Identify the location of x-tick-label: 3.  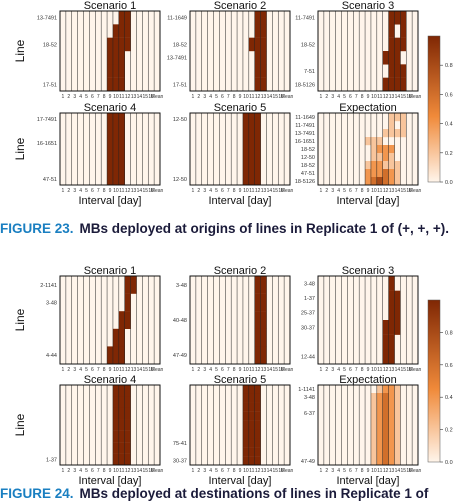
(332, 370).